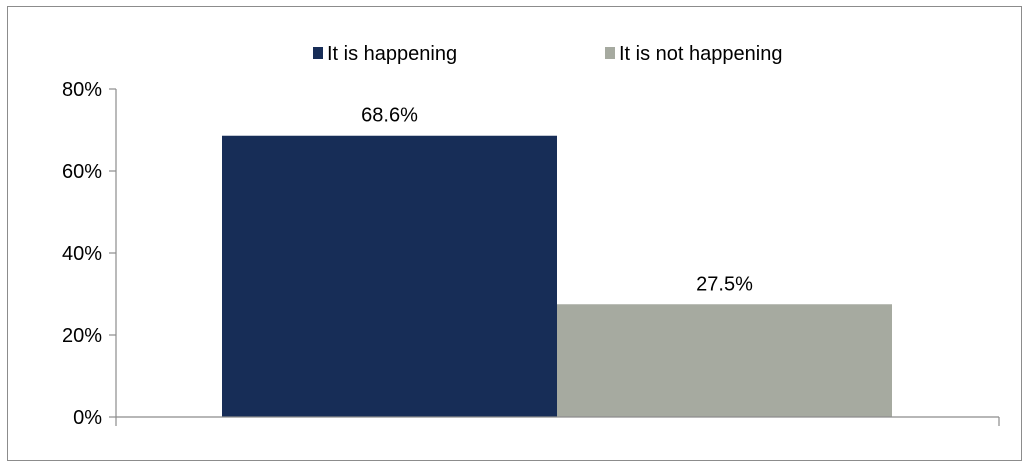  Describe the element at coordinates (82, 254) in the screenshot. I see `y-tick-label-2: 40%` at that location.